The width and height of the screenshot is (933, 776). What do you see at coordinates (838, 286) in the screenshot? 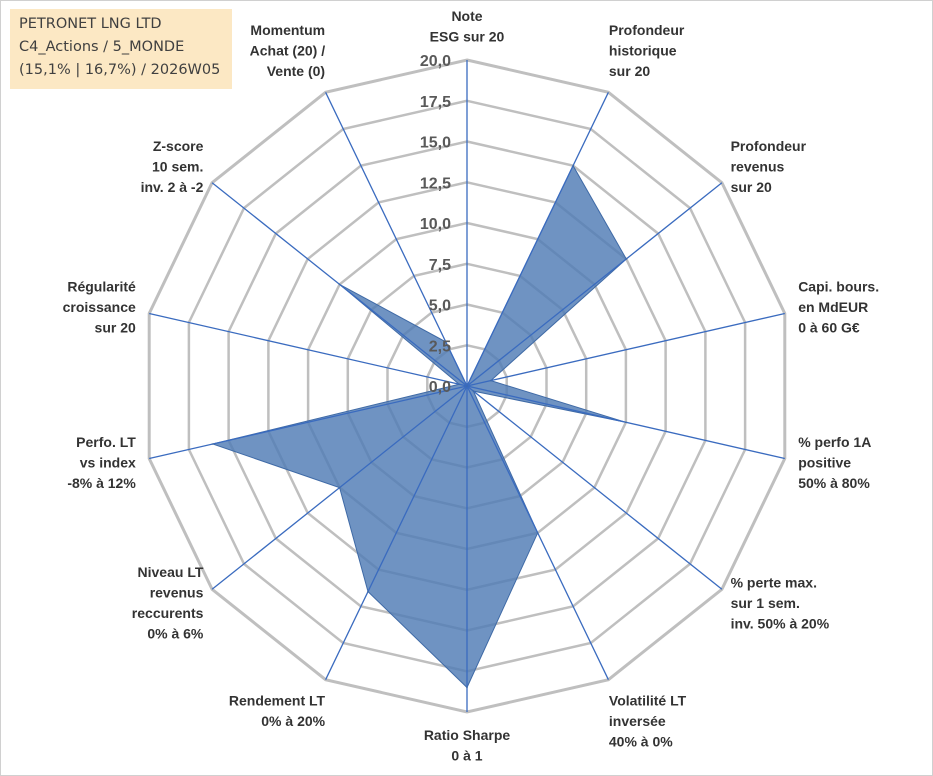
I see `axis-label-line: Capi. bours.` at bounding box center [838, 286].